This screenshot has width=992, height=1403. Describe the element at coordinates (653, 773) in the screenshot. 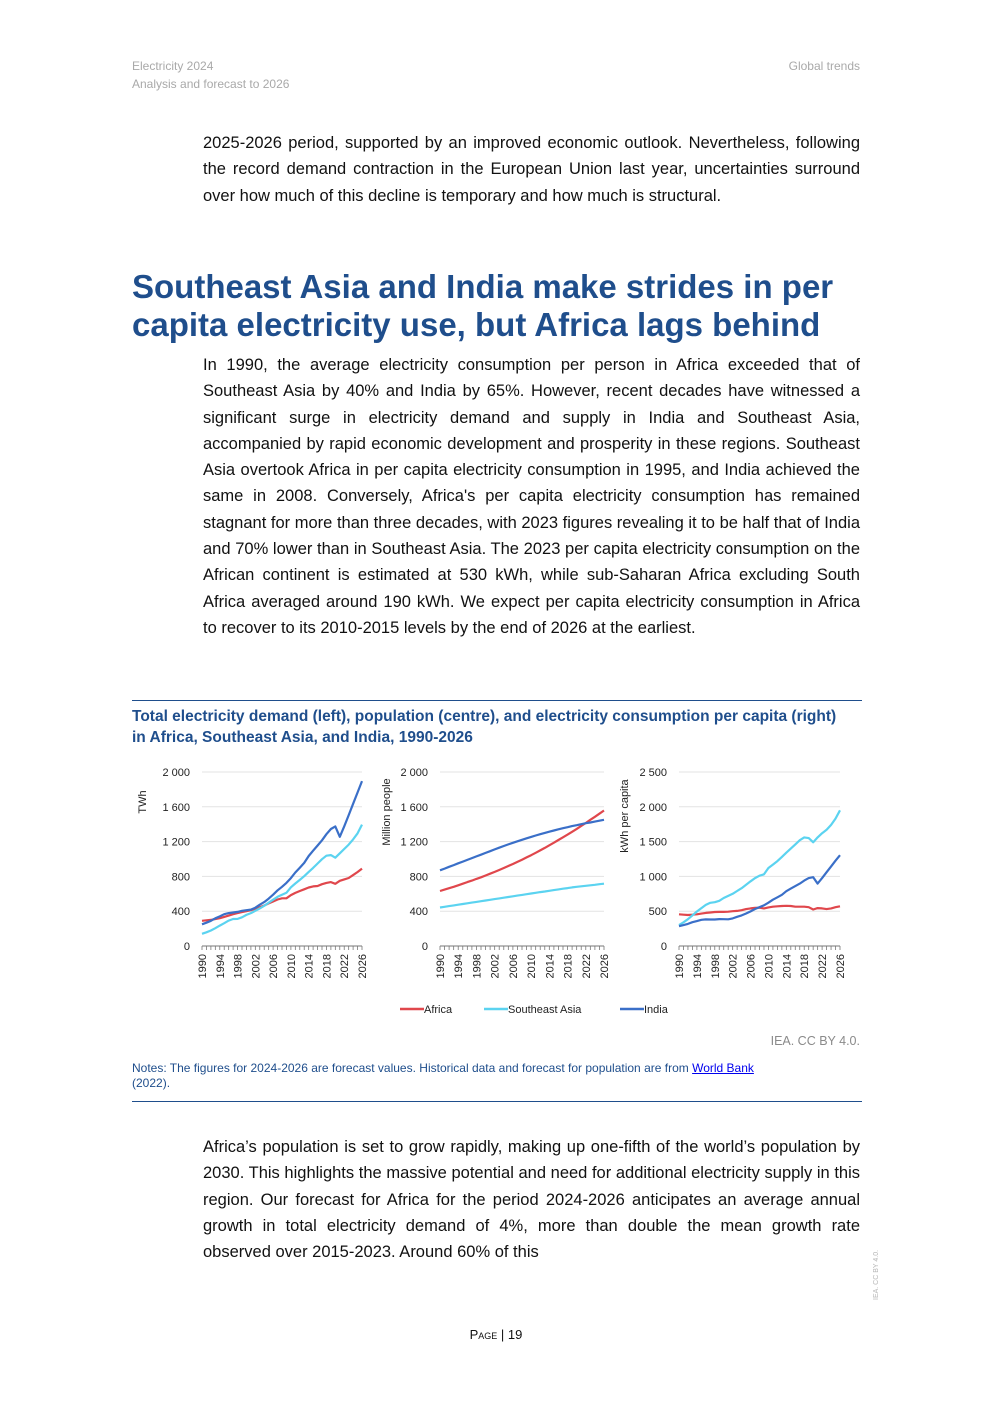

I see `y-tick-label: 2 500` at that location.